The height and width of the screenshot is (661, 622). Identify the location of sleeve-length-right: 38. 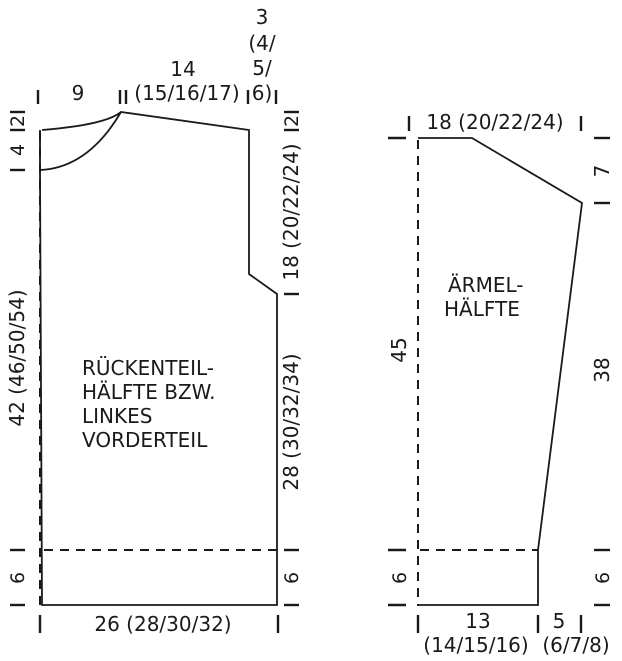
(602, 369).